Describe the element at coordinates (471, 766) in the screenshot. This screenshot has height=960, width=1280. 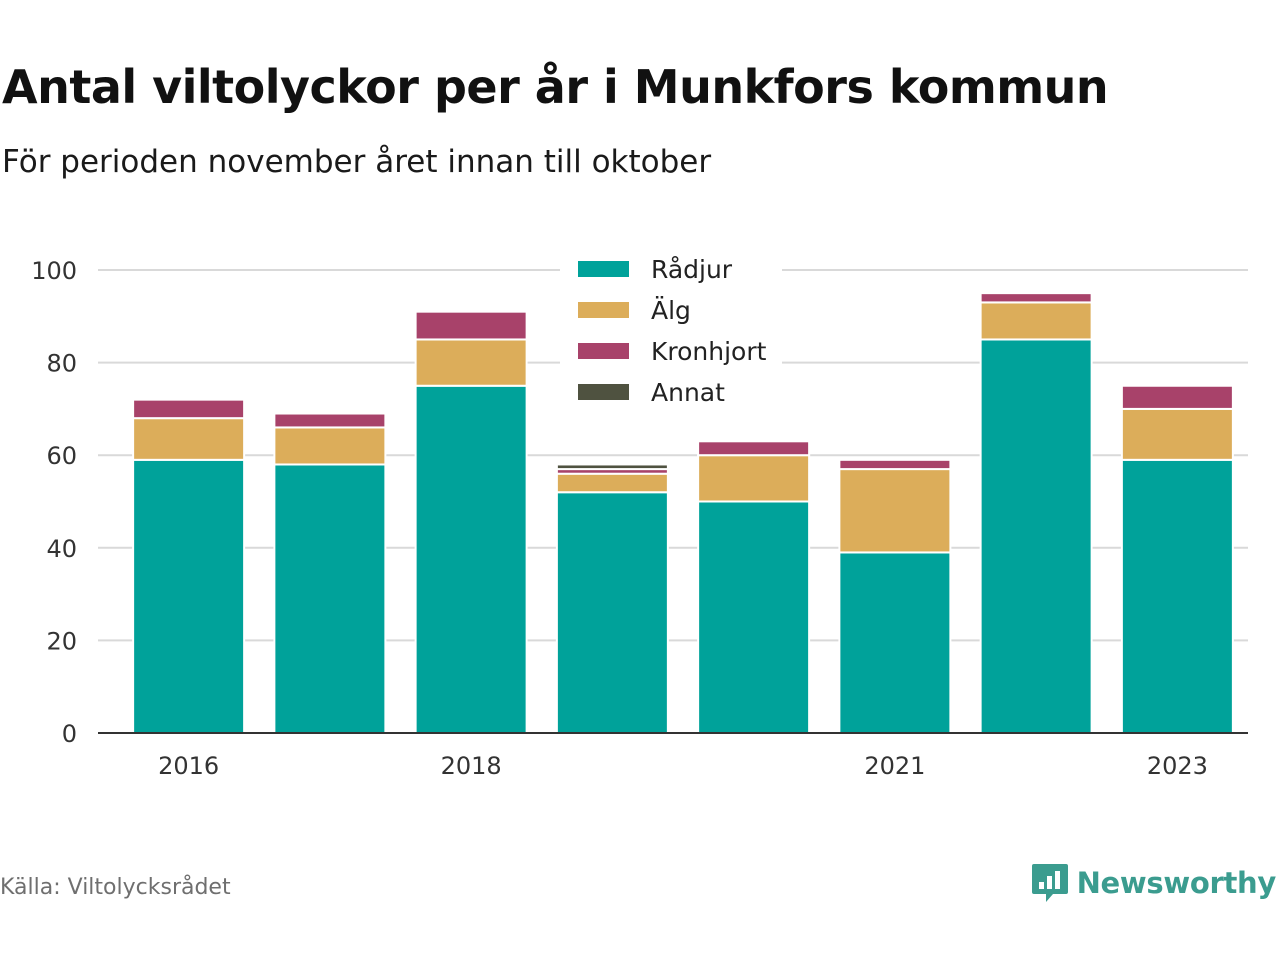
I see `x-tick-label: 2018` at that location.